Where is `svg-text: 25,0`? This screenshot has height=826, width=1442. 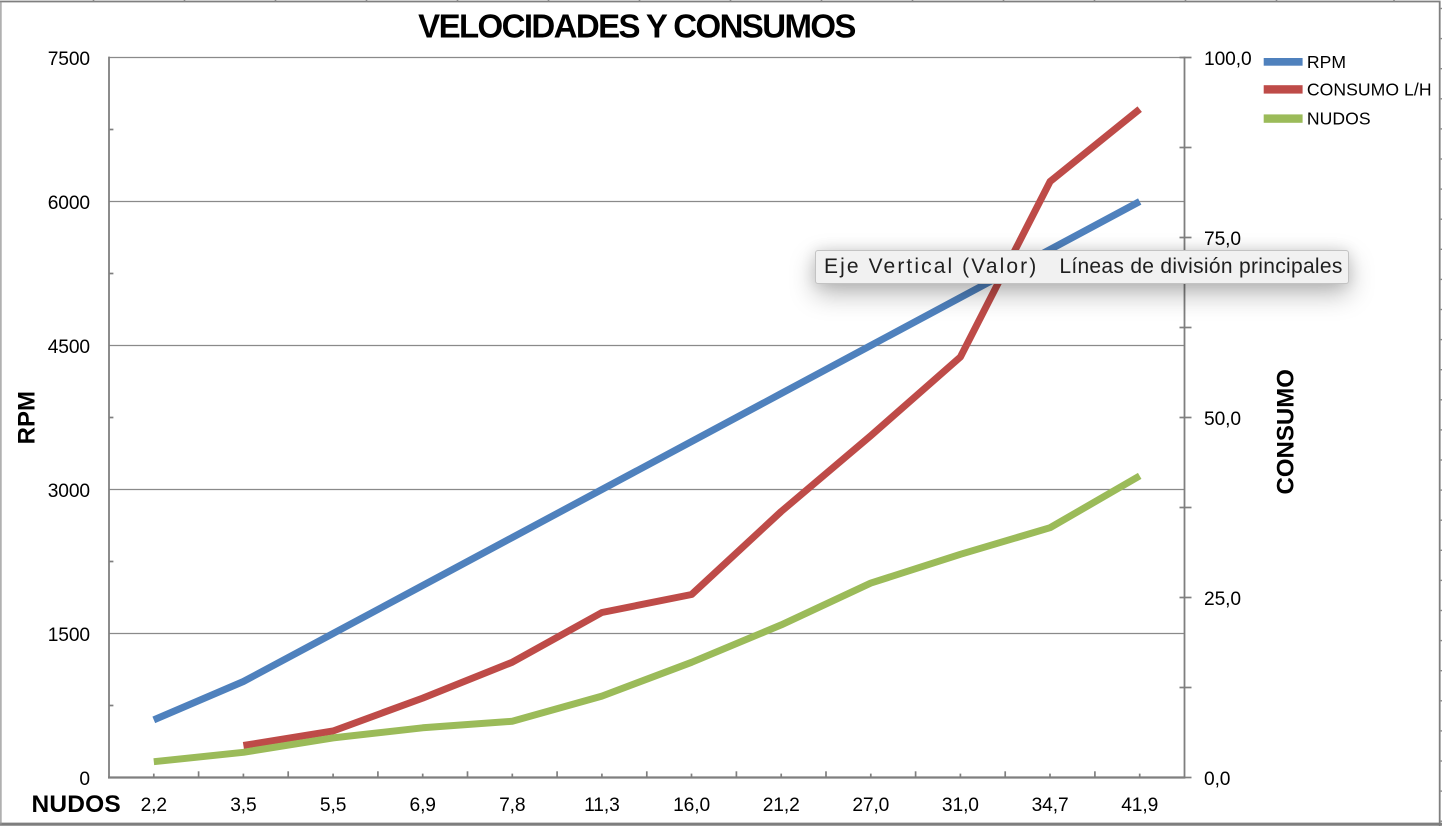
svg-text: 25,0 is located at coordinates (1222, 599).